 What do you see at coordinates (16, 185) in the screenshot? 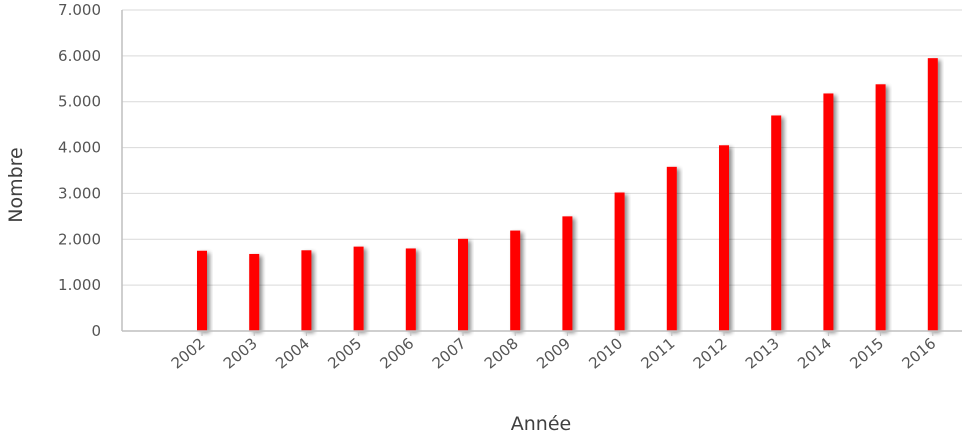
I see `y-axis-title: Nombre` at bounding box center [16, 185].